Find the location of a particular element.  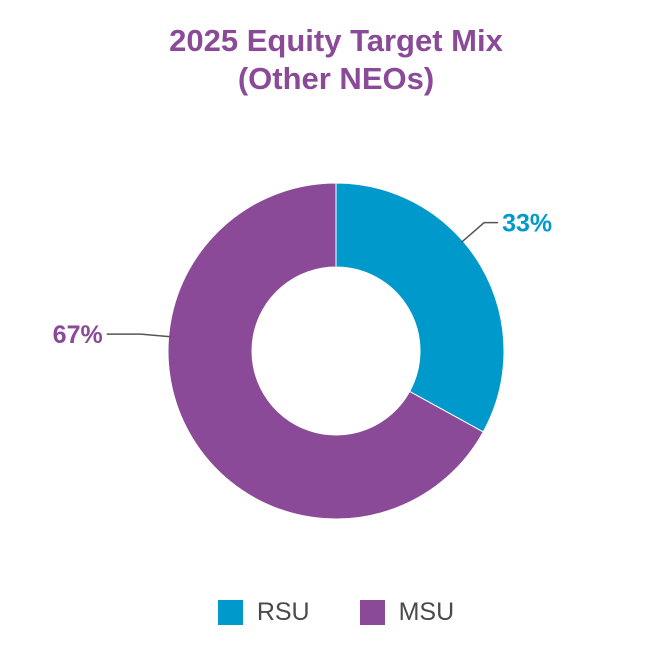

legend: RSU MSU is located at coordinates (336, 612).